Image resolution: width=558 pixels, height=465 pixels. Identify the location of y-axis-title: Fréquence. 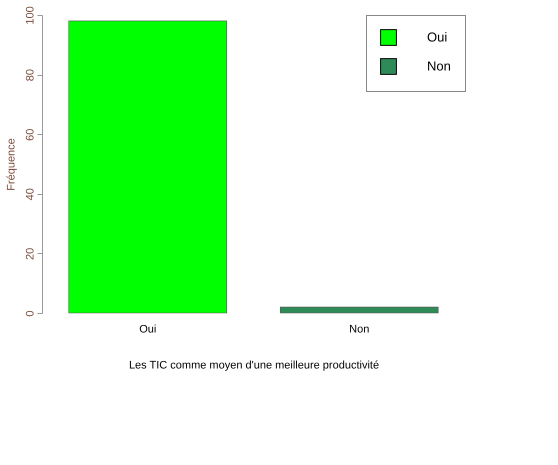
(12, 164).